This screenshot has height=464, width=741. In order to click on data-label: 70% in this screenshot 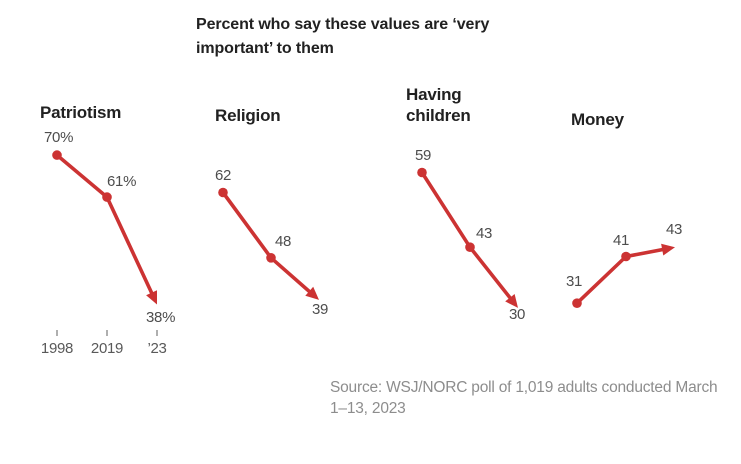, I will do `click(59, 137)`.